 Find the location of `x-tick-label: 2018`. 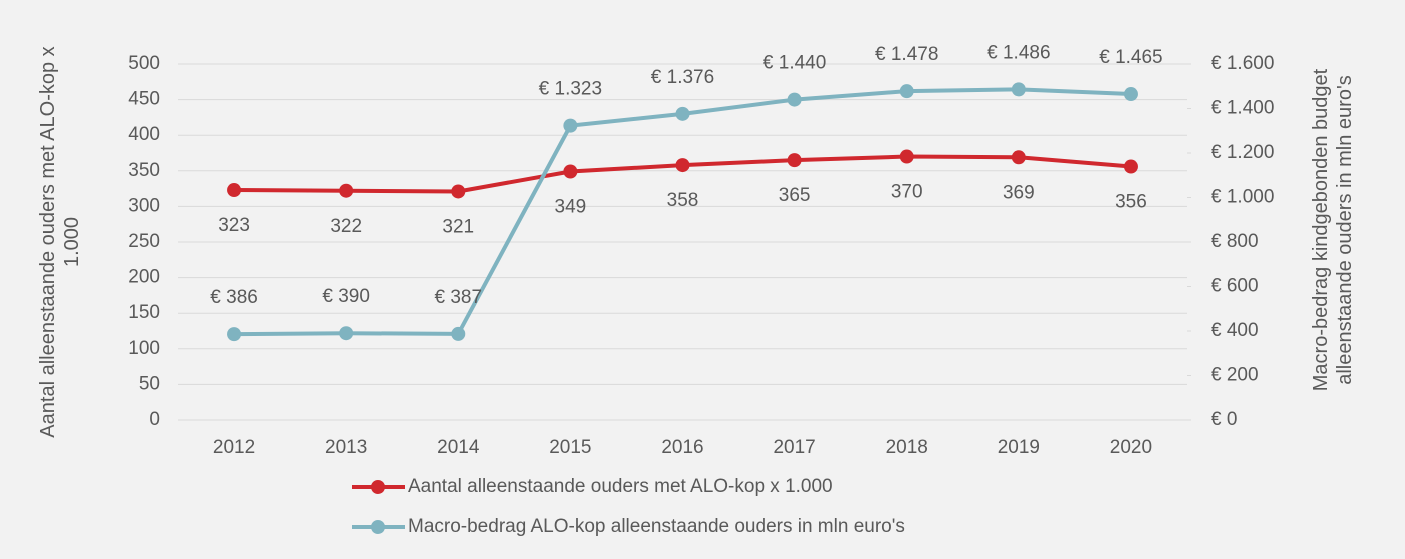

x-tick-label: 2018 is located at coordinates (907, 447).